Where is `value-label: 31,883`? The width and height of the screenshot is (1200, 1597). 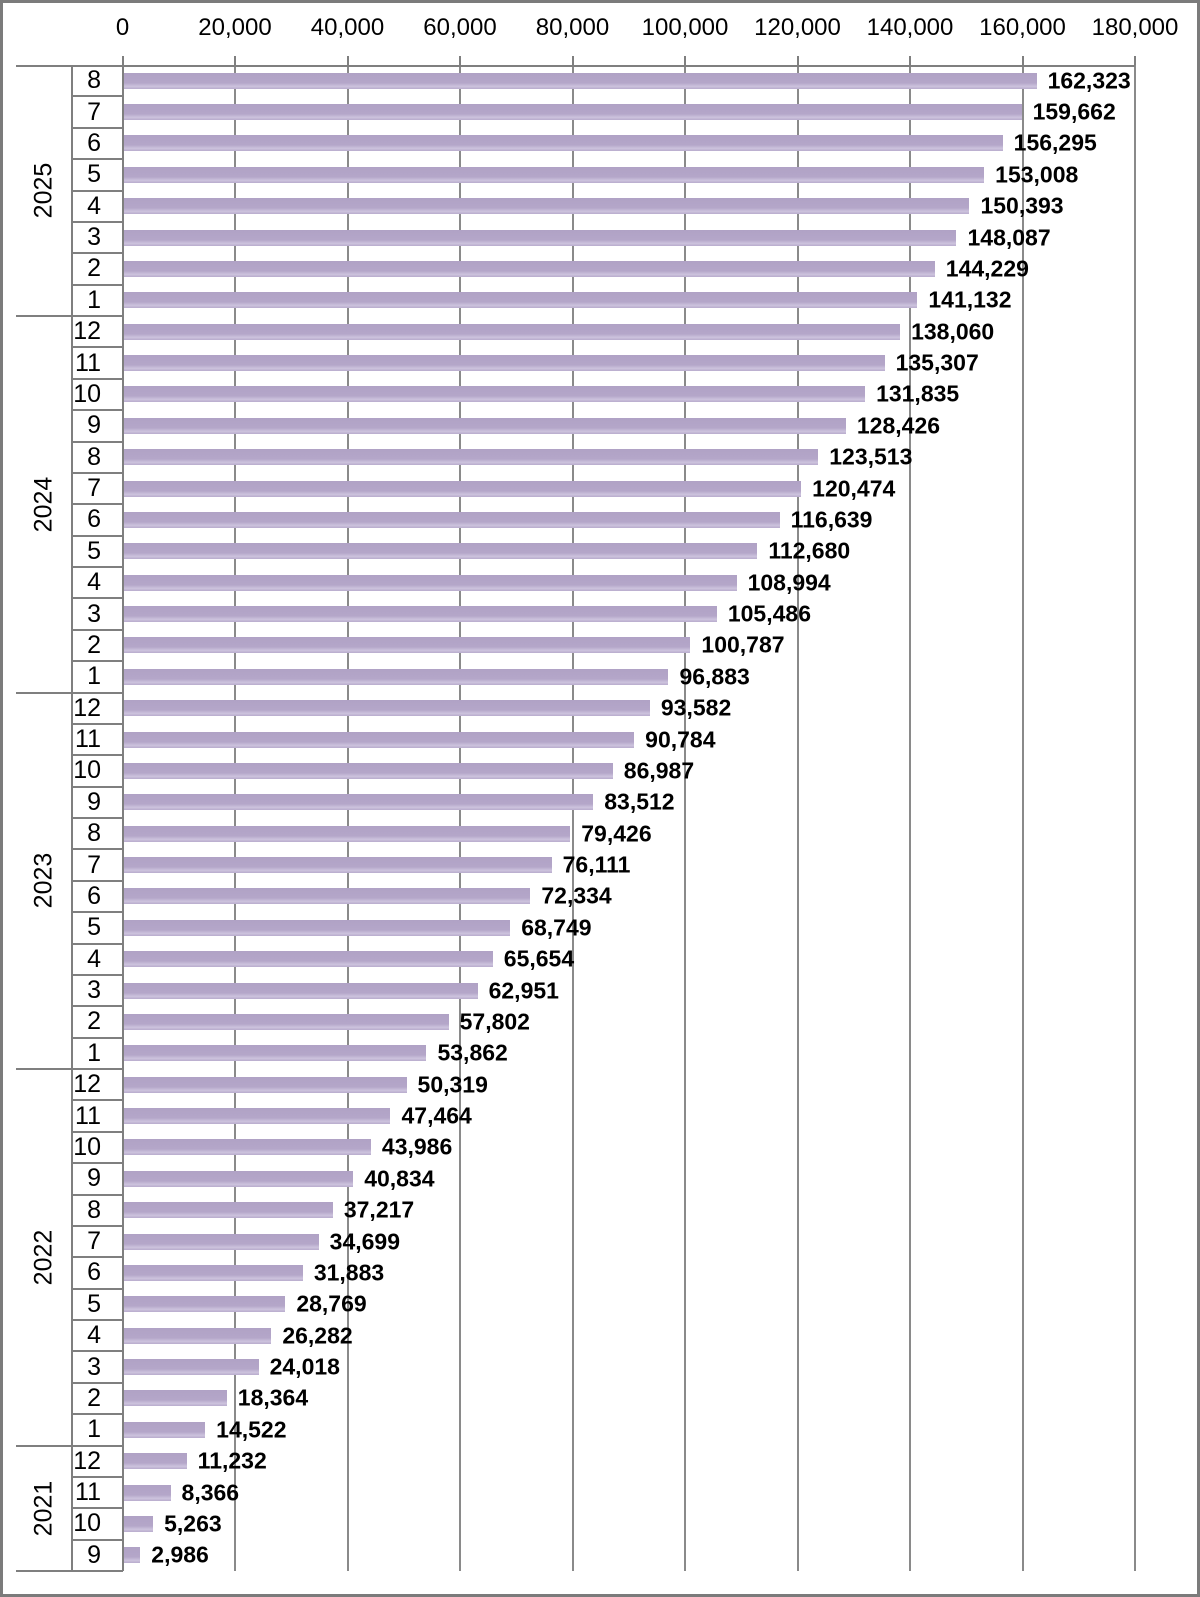 value-label: 31,883 is located at coordinates (349, 1272).